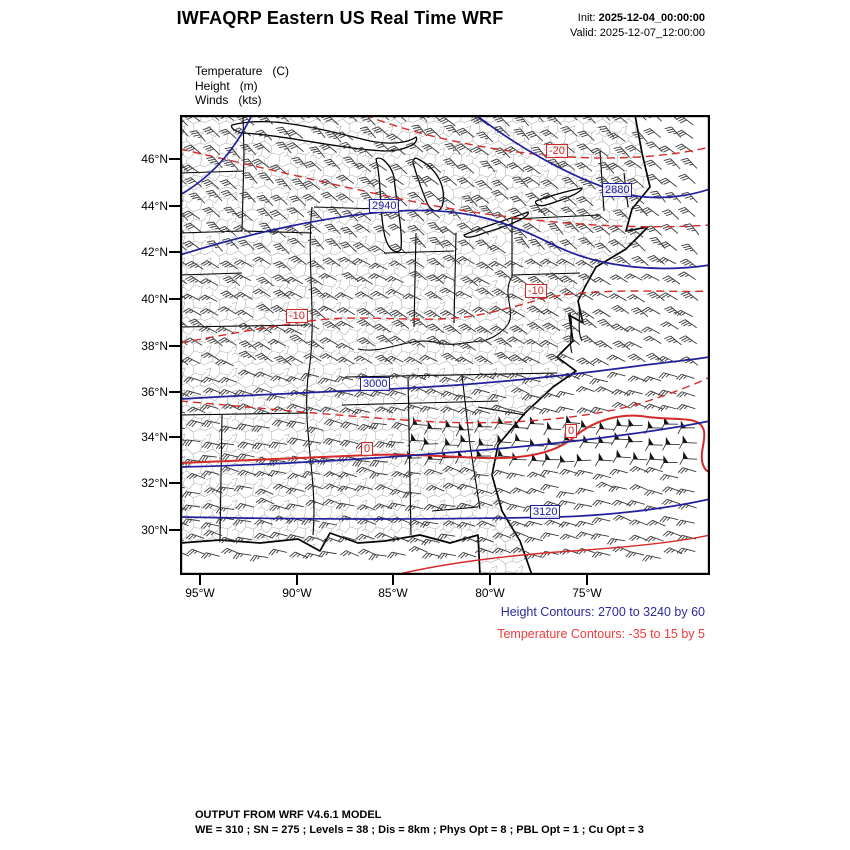 The height and width of the screenshot is (850, 850). I want to click on field-legend: Temperature (C) Height (m) Winds (kts), so click(242, 86).